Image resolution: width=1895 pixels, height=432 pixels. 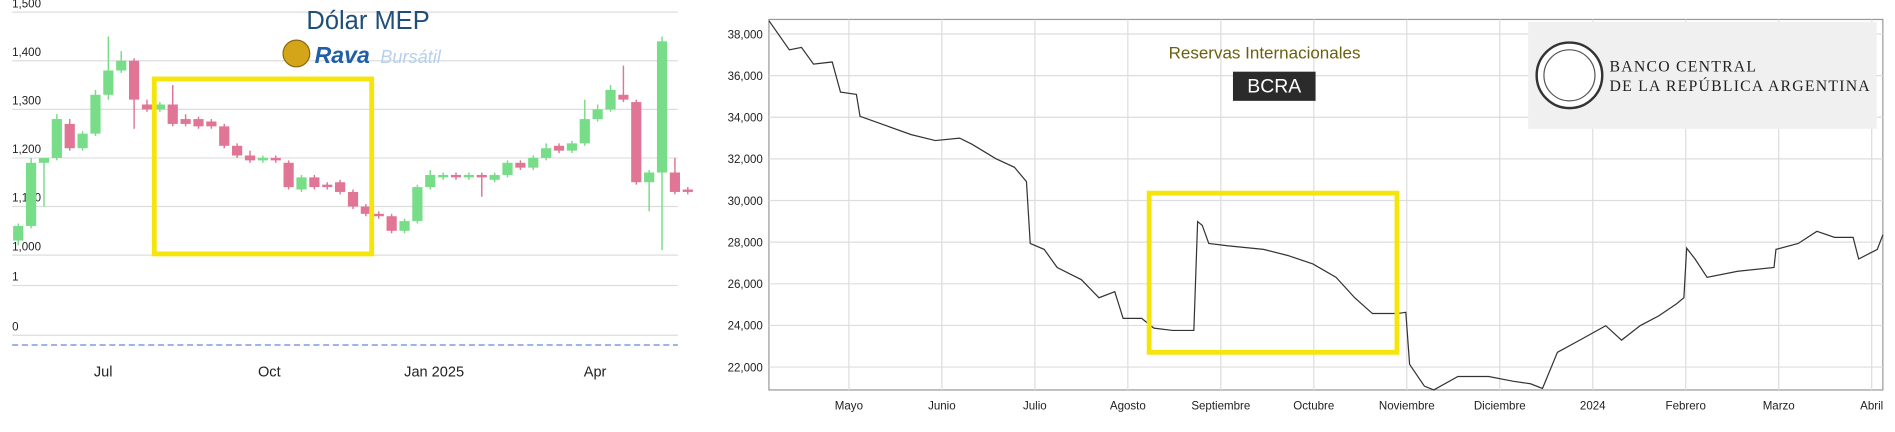 What do you see at coordinates (1313, 406) in the screenshot?
I see `x-tick-label: Octubre` at bounding box center [1313, 406].